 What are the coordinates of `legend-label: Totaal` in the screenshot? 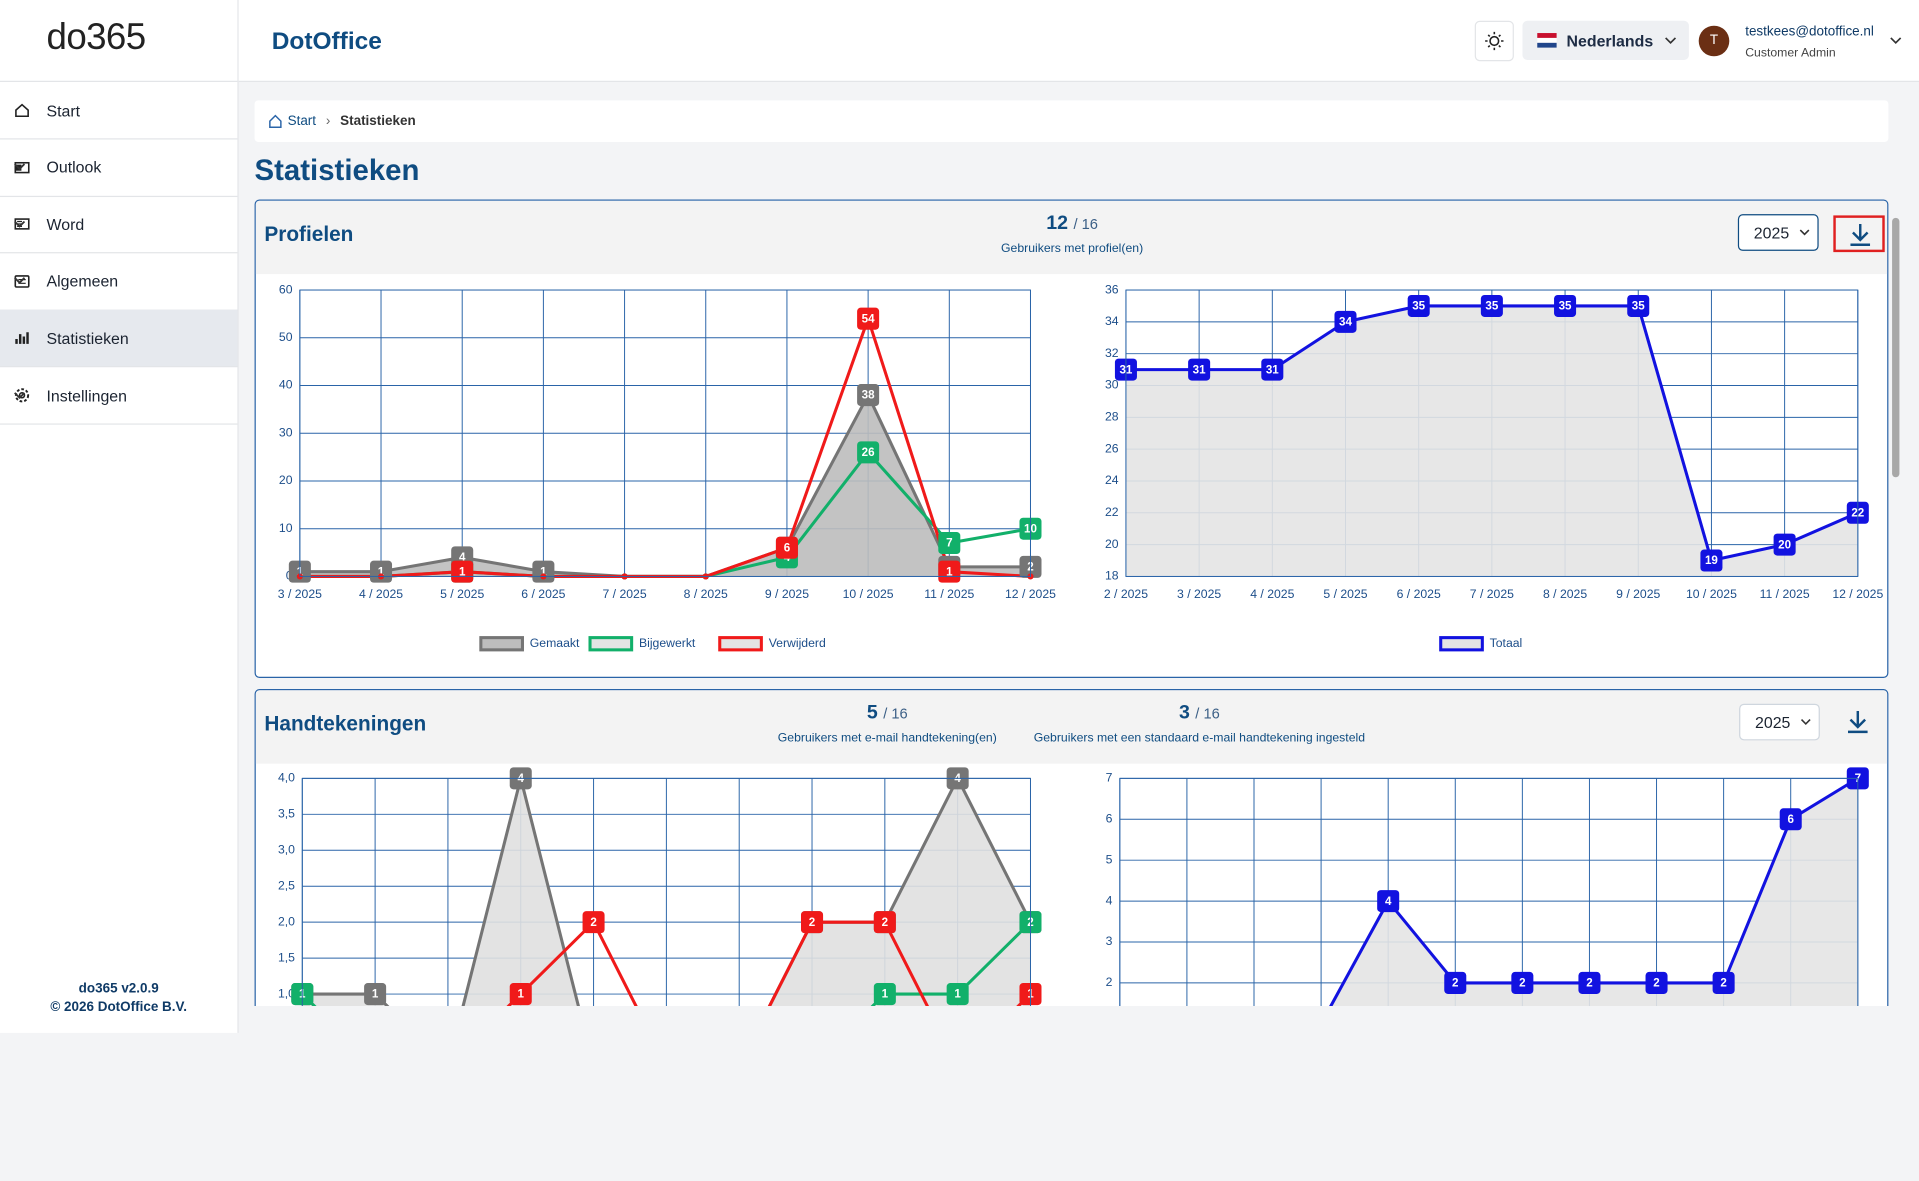 It's located at (1506, 643).